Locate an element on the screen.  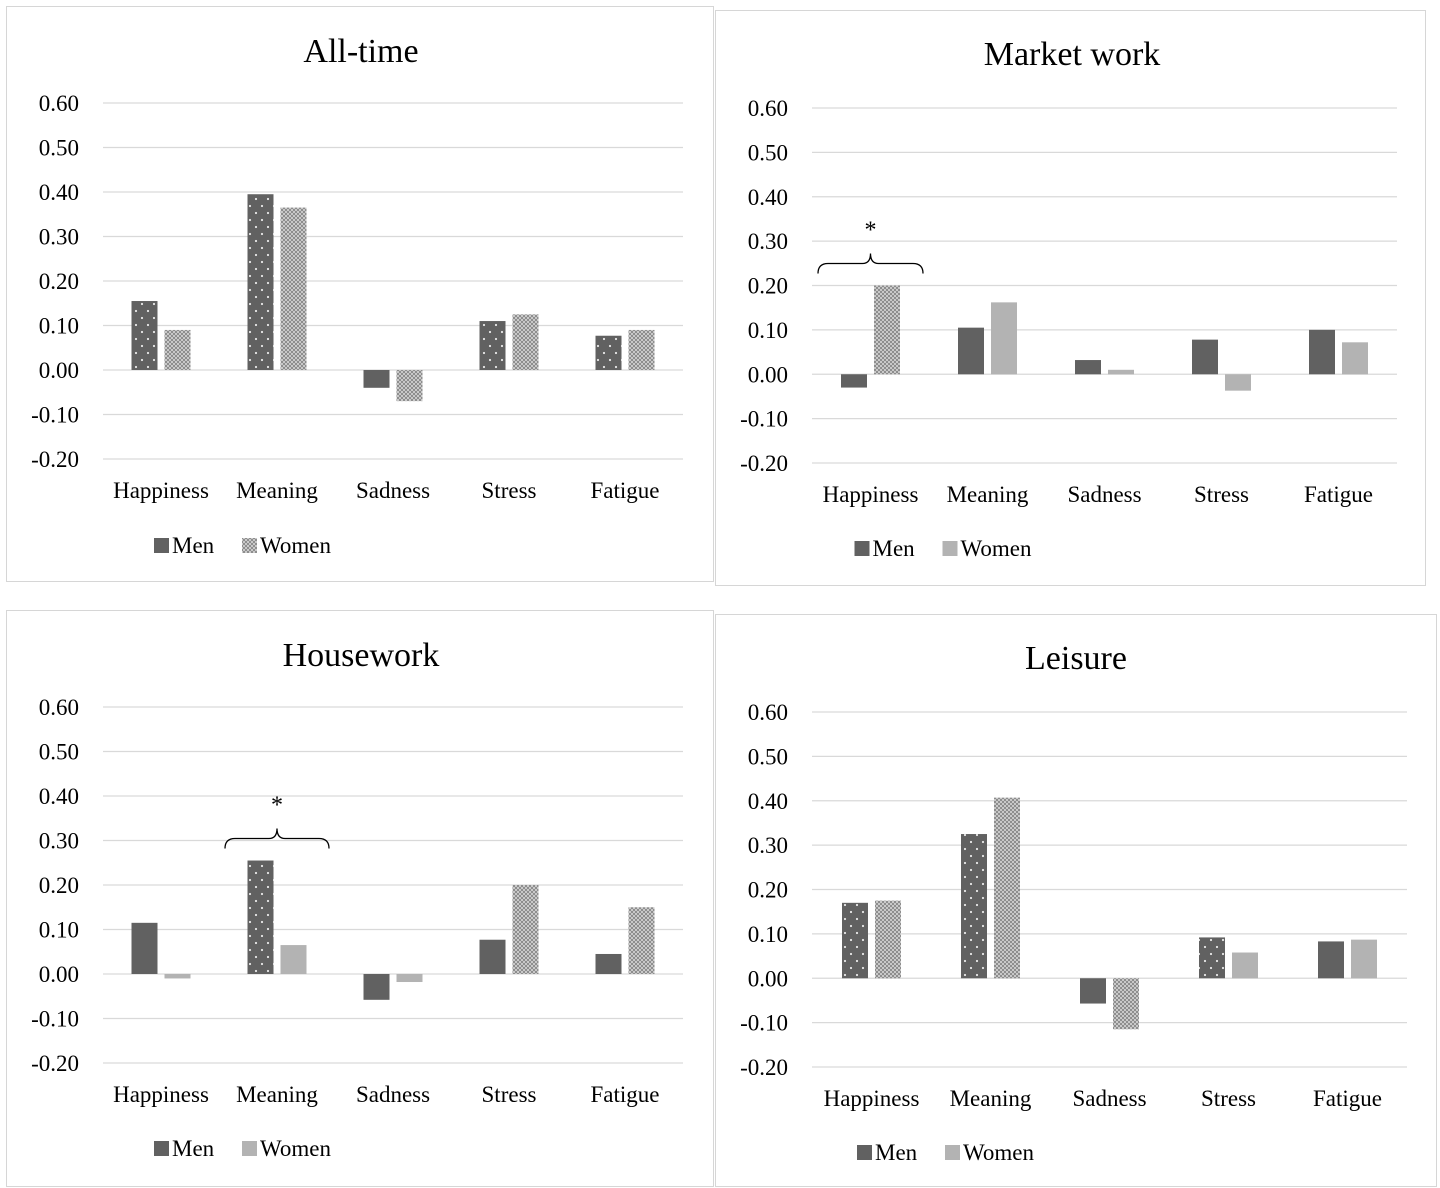
chart-title: Market work is located at coordinates (1072, 54).